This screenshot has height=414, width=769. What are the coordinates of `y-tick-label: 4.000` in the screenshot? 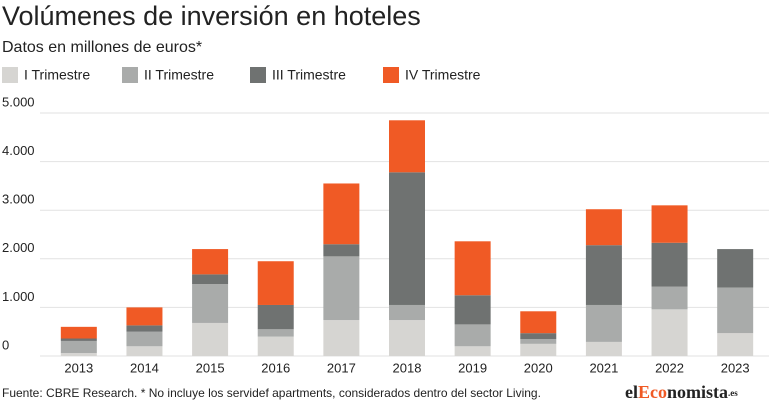 It's located at (18, 150).